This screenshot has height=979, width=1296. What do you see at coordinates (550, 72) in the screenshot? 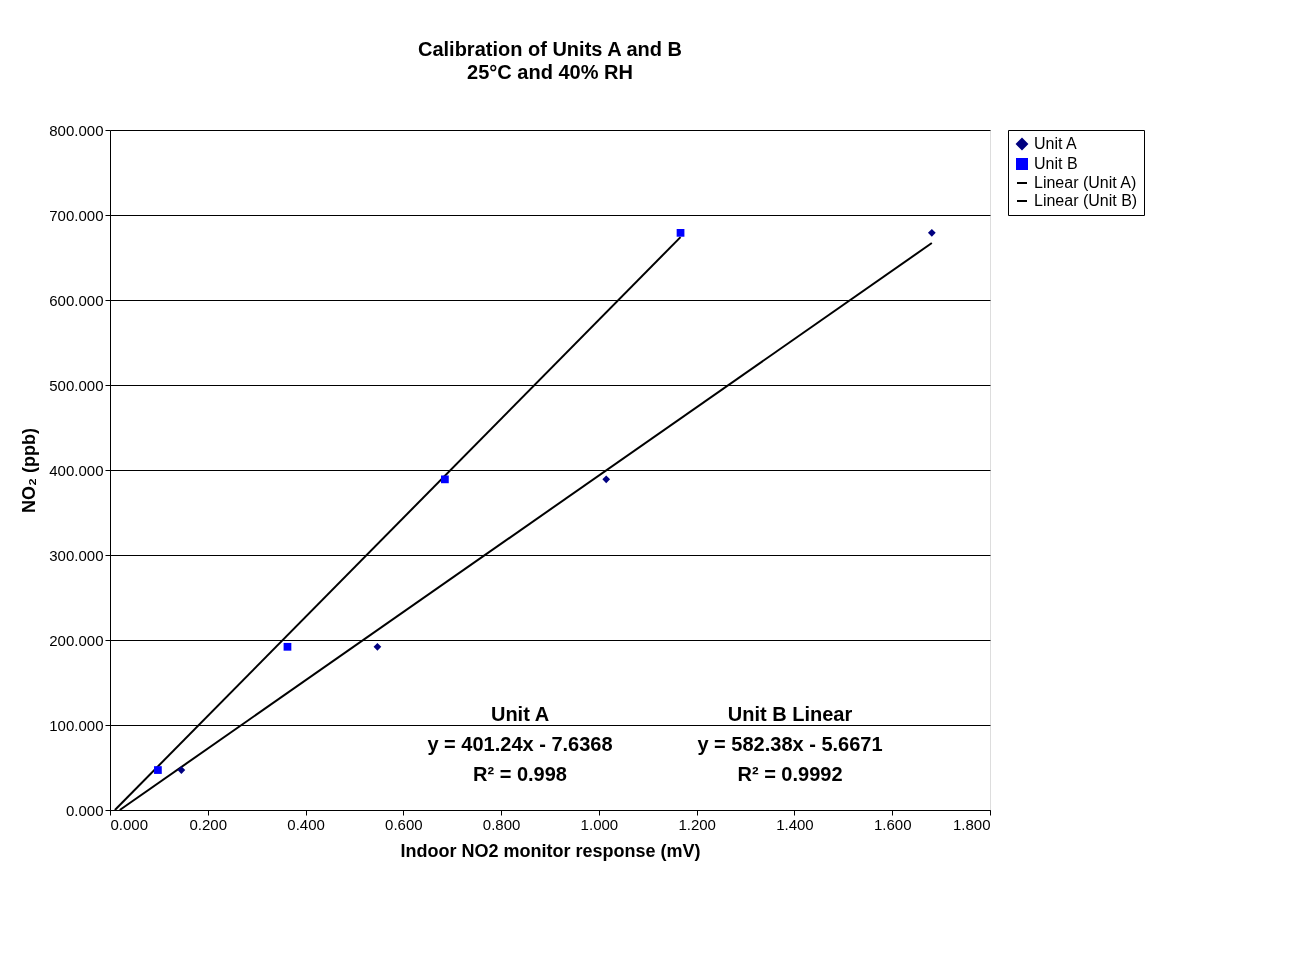
I see `chart-subtitle: 25°C and 40% RH` at bounding box center [550, 72].